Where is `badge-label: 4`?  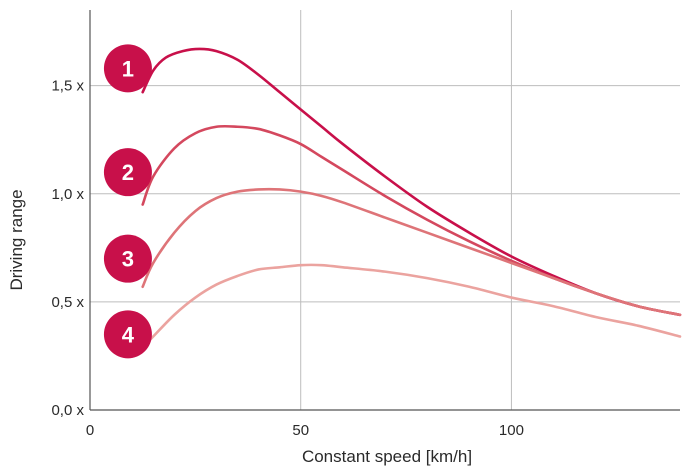 badge-label: 4 is located at coordinates (128, 334).